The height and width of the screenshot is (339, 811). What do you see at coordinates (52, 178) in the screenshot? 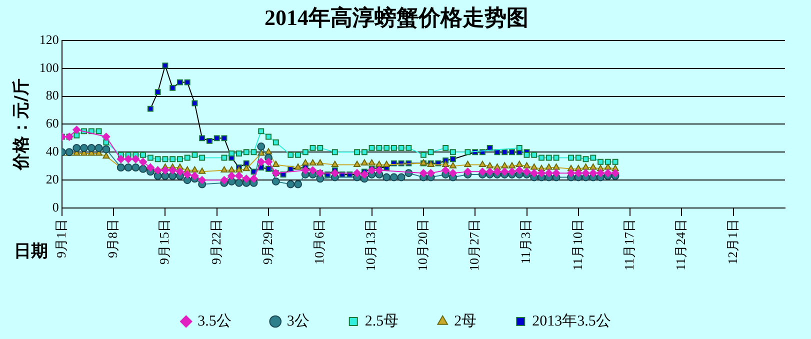
I see `y-tick-label: 20` at bounding box center [52, 178].